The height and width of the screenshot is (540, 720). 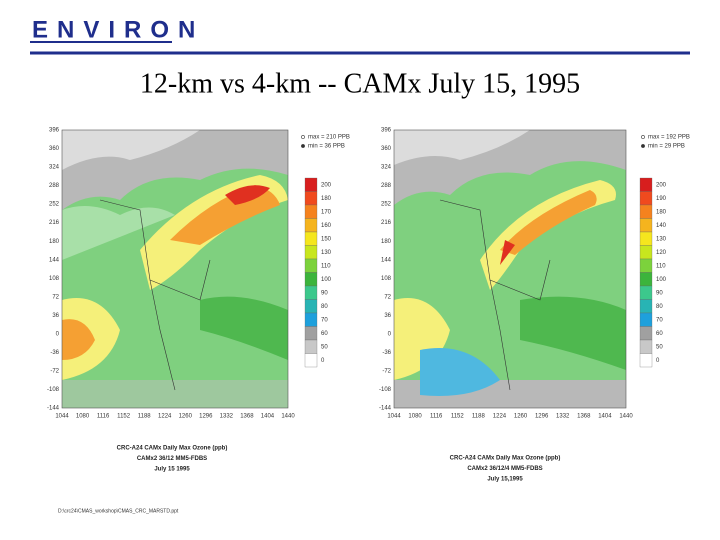 I want to click on colorbar-label: 130, so click(x=661, y=239).